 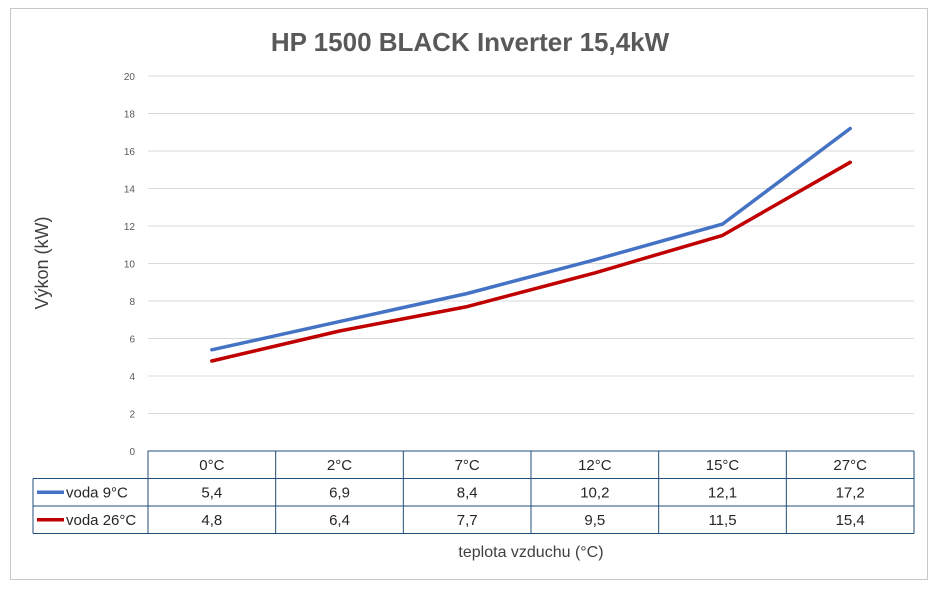 What do you see at coordinates (723, 465) in the screenshot?
I see `x-tick-label: 15°C` at bounding box center [723, 465].